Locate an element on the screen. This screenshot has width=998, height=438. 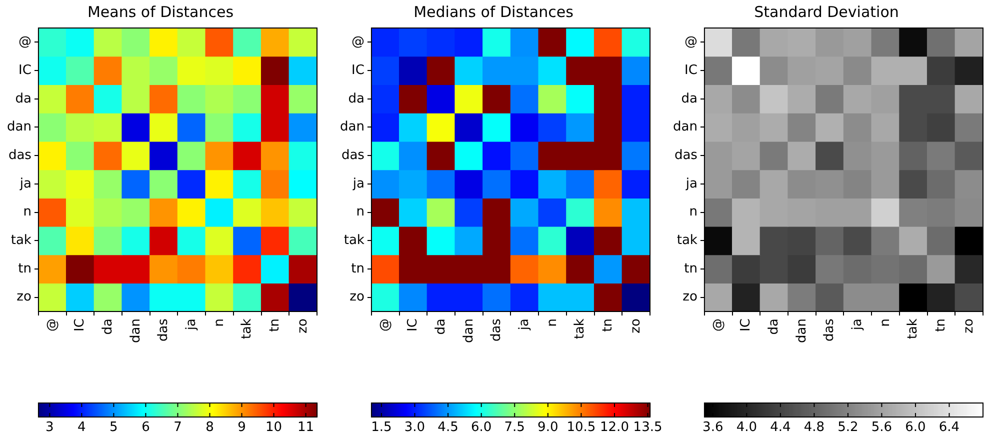
color-bar-label: 4.0 is located at coordinates (747, 427).